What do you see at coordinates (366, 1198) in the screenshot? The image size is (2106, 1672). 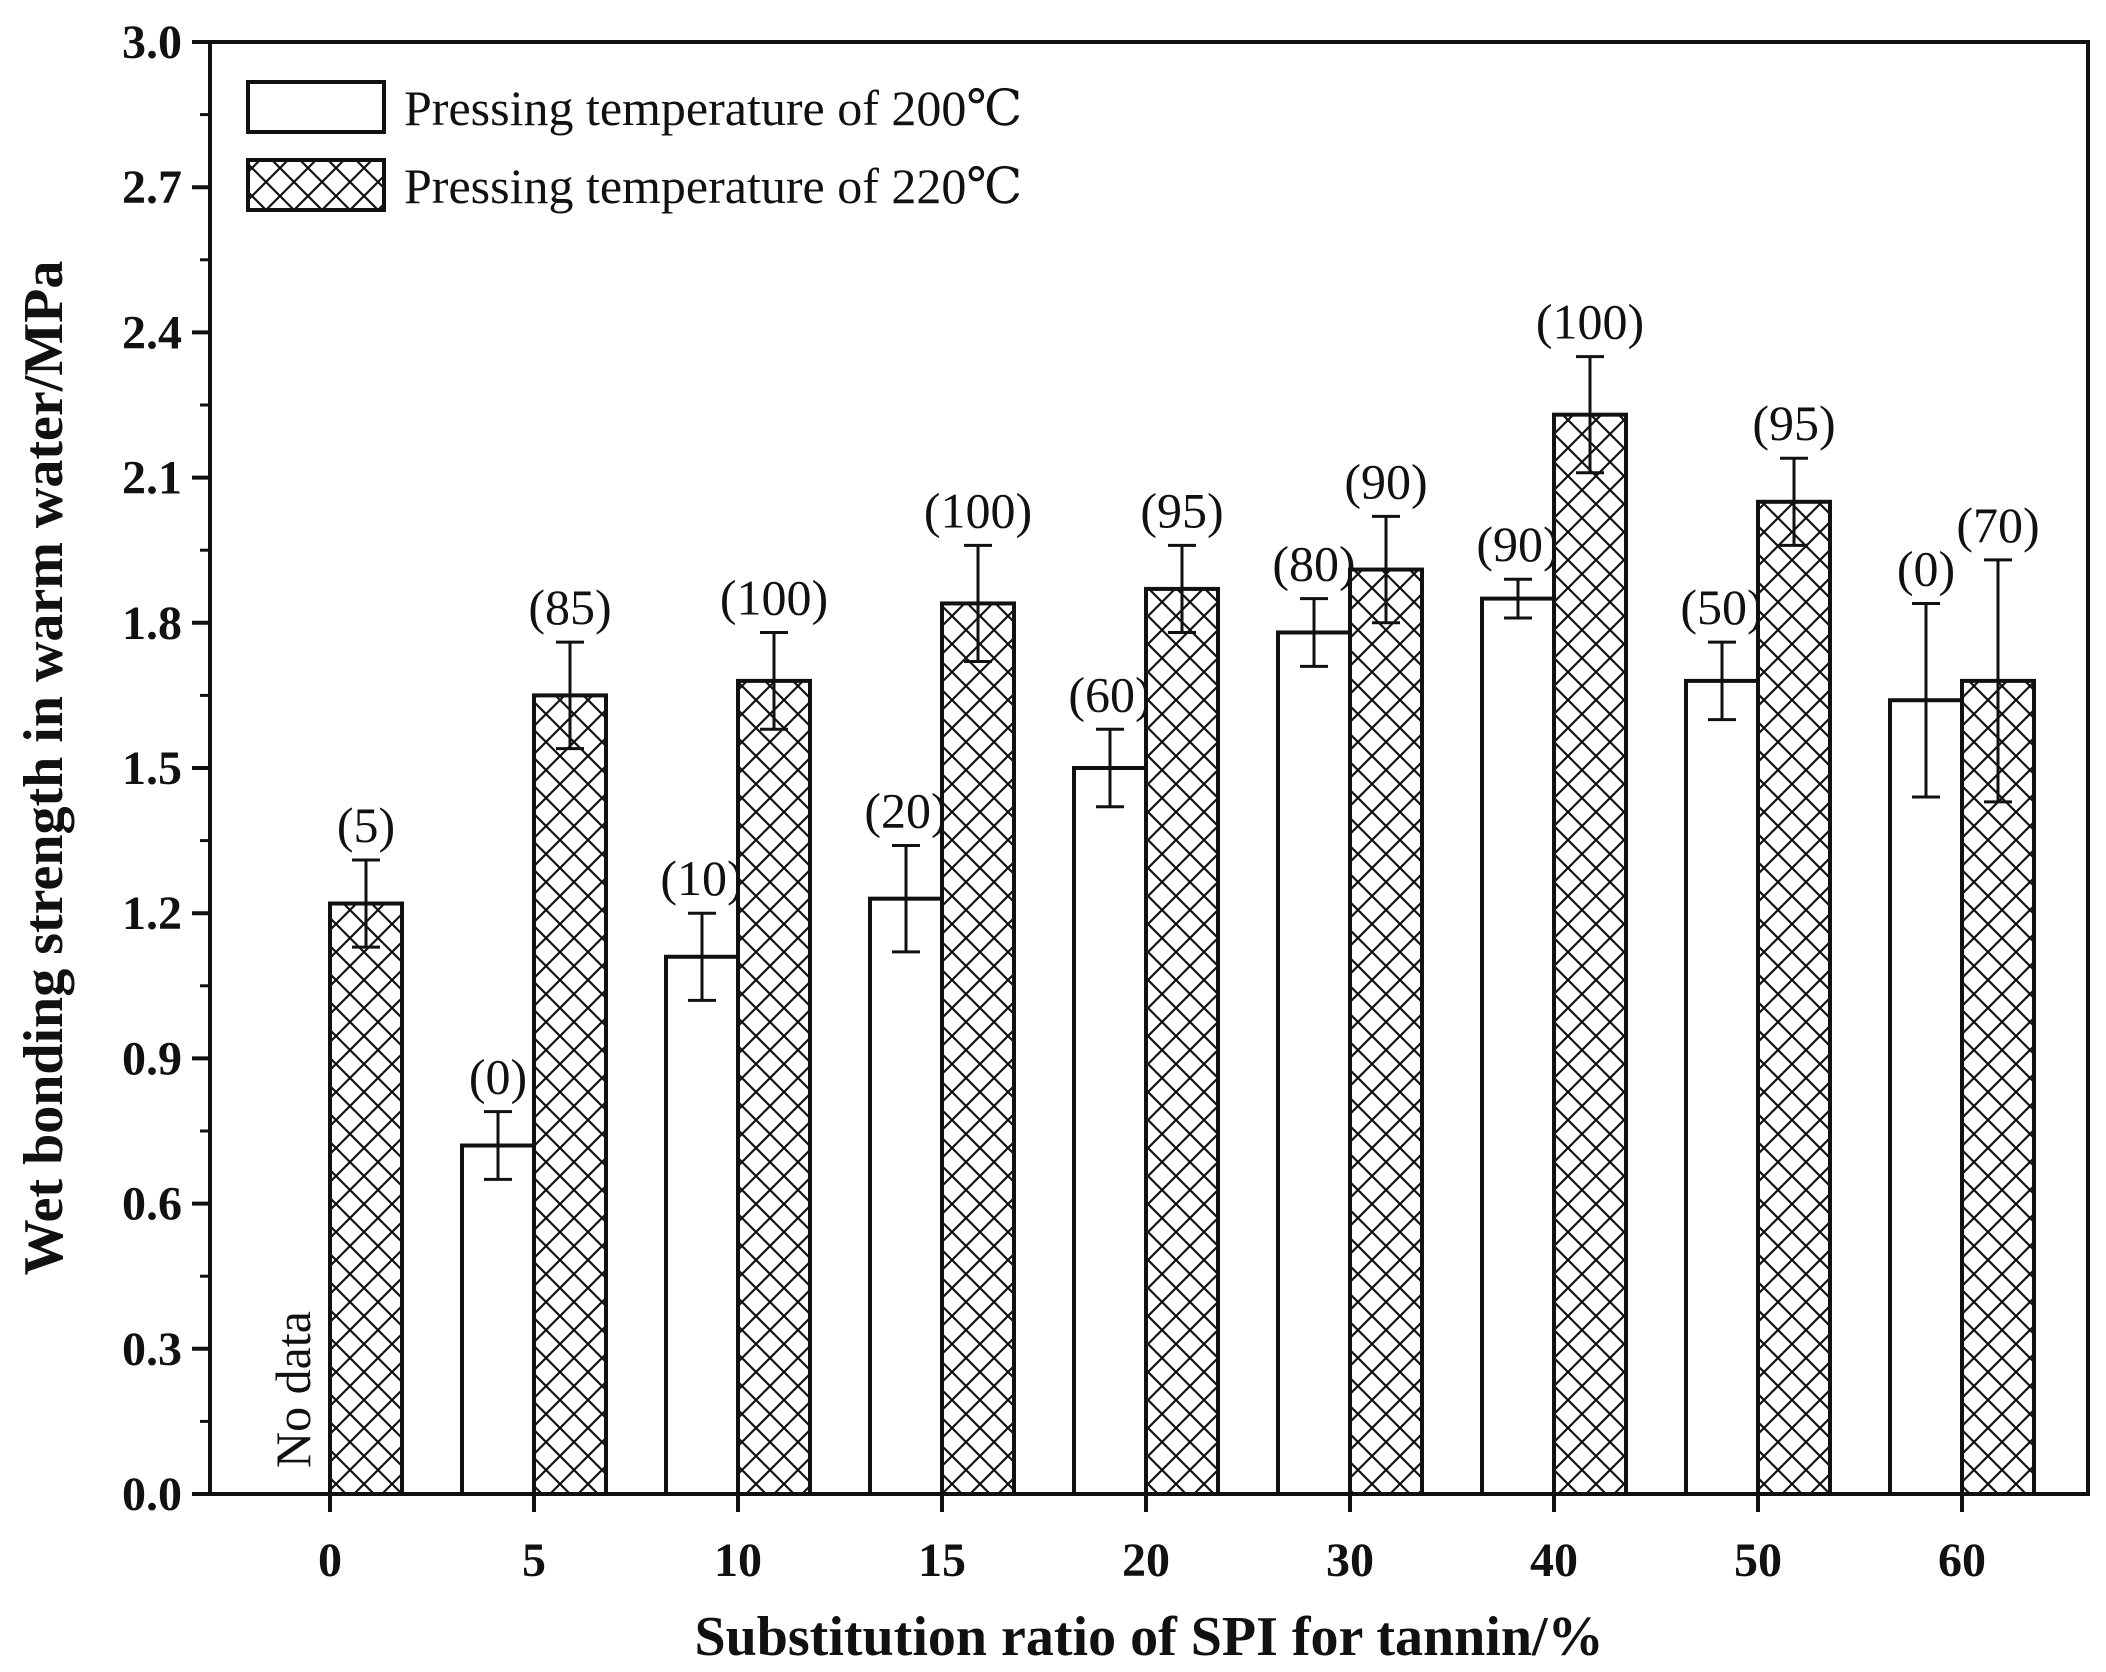 I see `bar-s1-c0` at bounding box center [366, 1198].